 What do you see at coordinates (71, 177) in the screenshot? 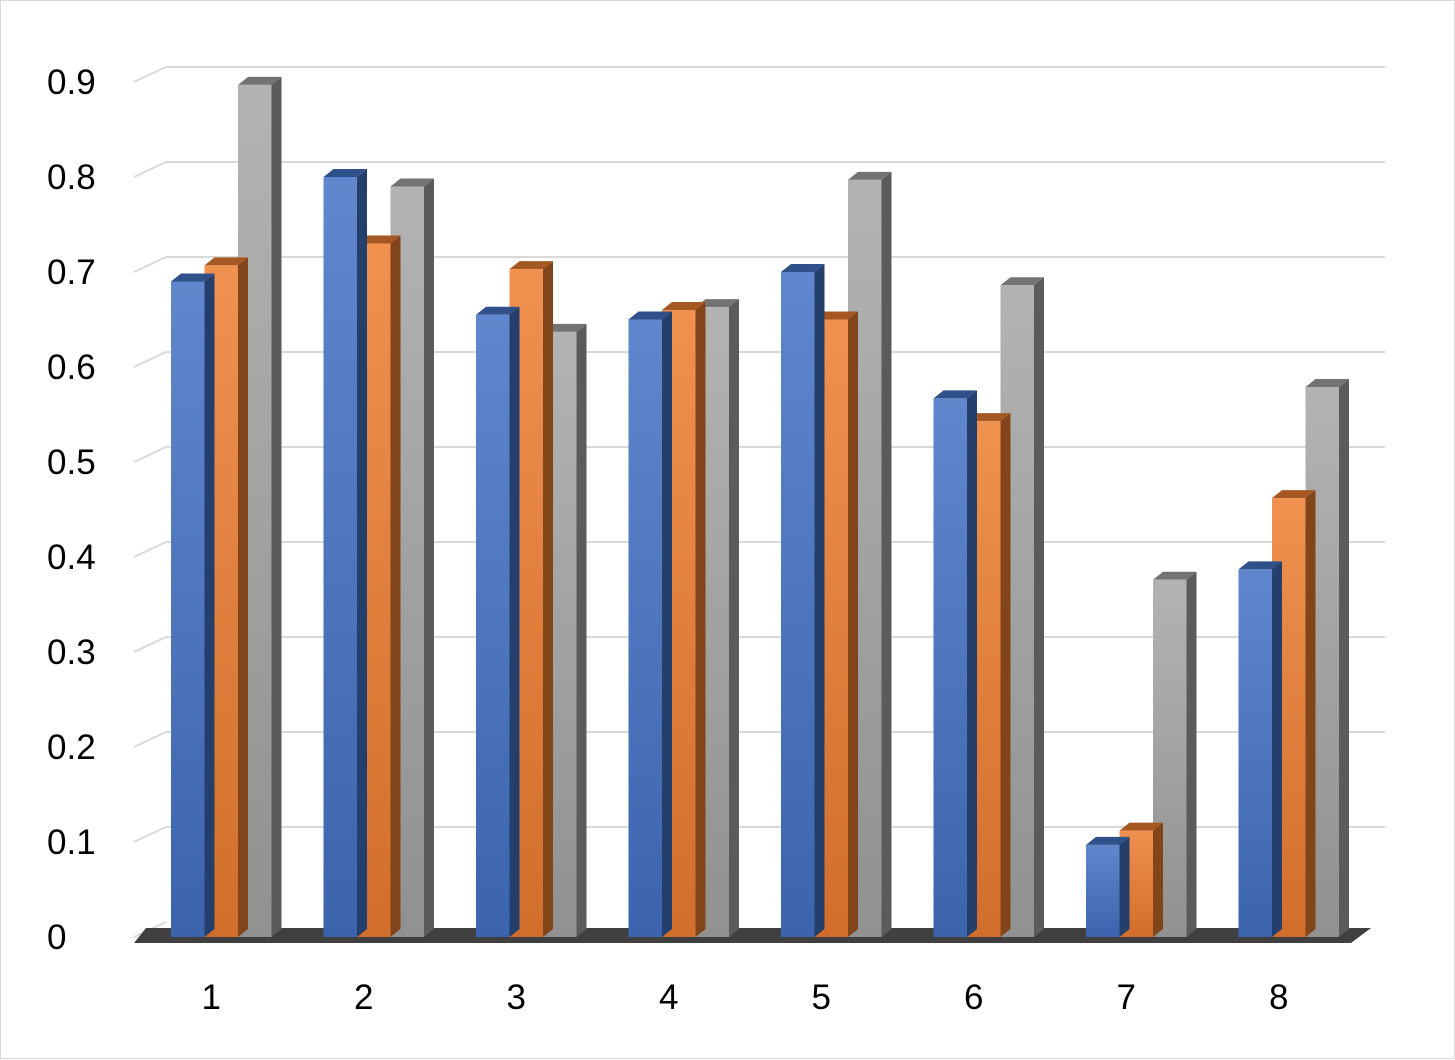
I see `y-tick-label: 0.8` at bounding box center [71, 177].